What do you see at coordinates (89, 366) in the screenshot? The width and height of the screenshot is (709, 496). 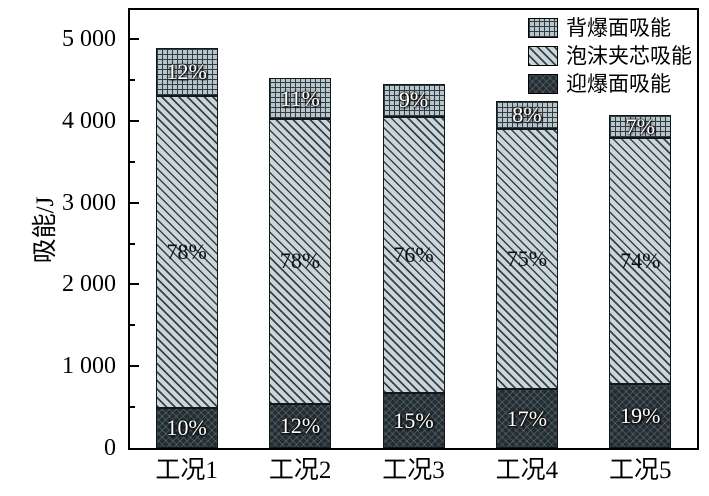 I see `y-tick-label: 1 000` at bounding box center [89, 366].